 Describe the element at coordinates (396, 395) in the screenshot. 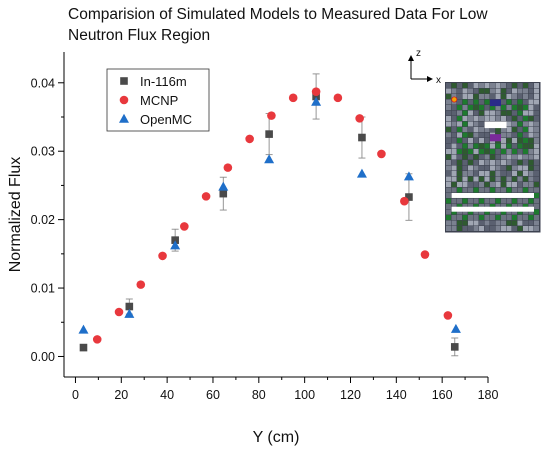

I see `x-tick-label: 140` at that location.